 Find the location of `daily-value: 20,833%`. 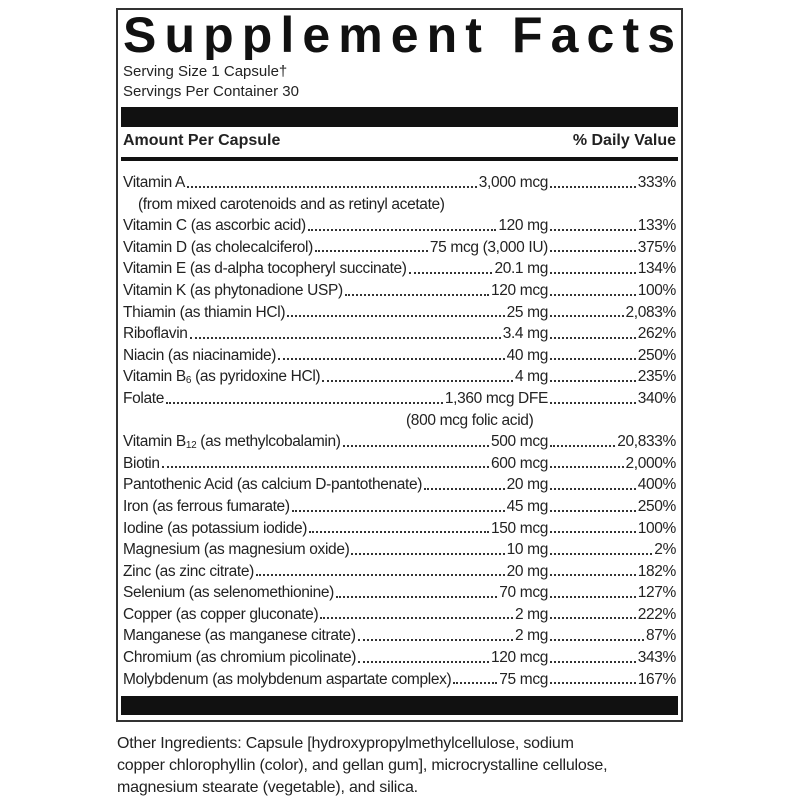

daily-value: 20,833% is located at coordinates (646, 442).